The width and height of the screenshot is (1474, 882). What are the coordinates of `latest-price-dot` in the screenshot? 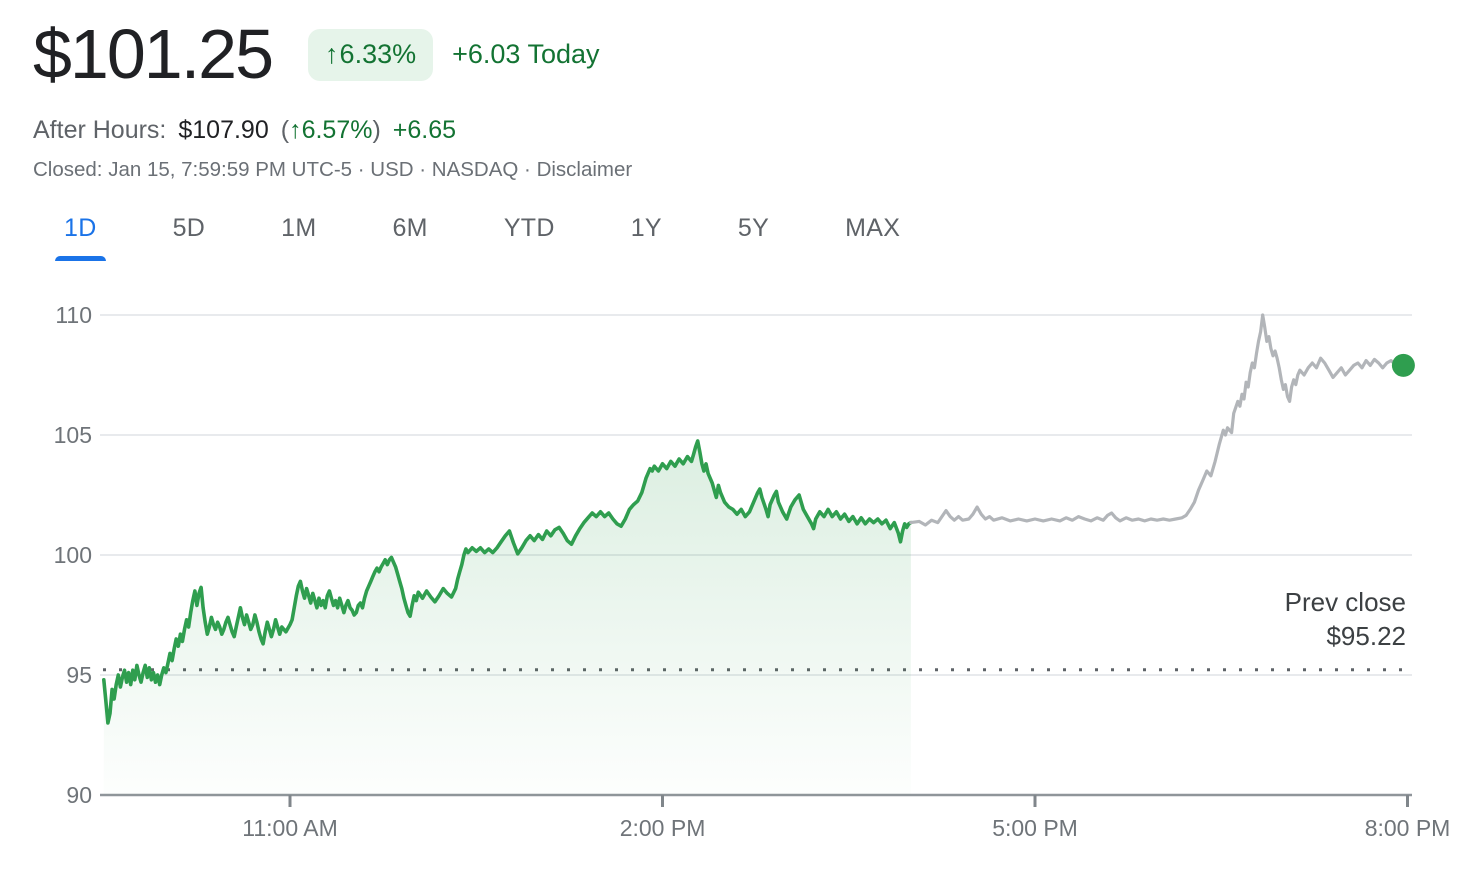 It's located at (1403, 365).